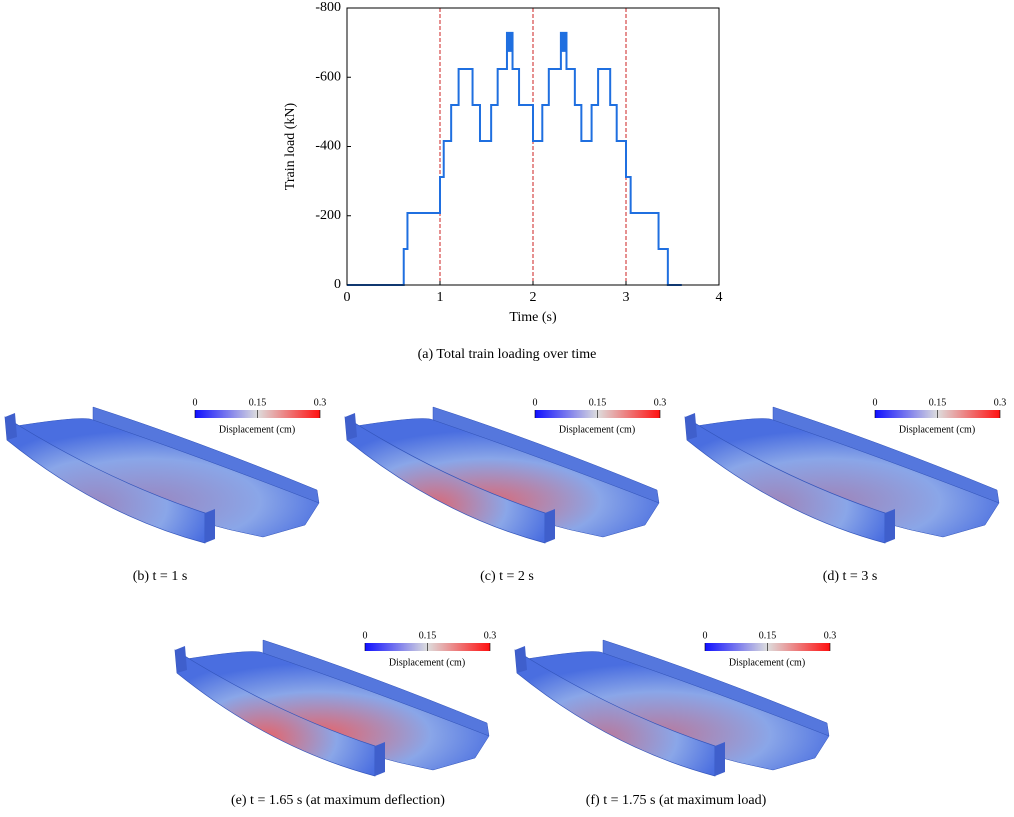 The height and width of the screenshot is (817, 1014). Describe the element at coordinates (533, 297) in the screenshot. I see `x-tick-label: 2` at that location.